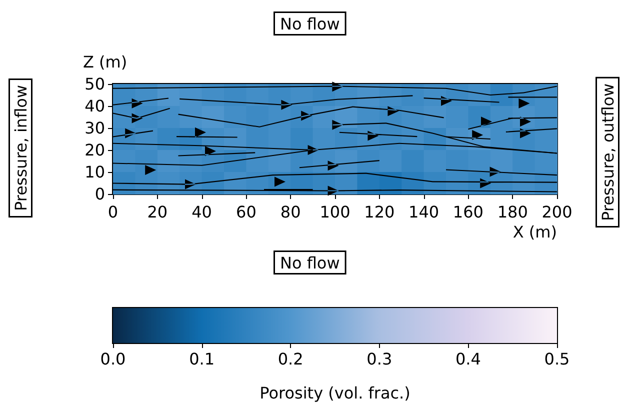  What do you see at coordinates (94, 84) in the screenshot?
I see `y-tick-label: 50` at bounding box center [94, 84].